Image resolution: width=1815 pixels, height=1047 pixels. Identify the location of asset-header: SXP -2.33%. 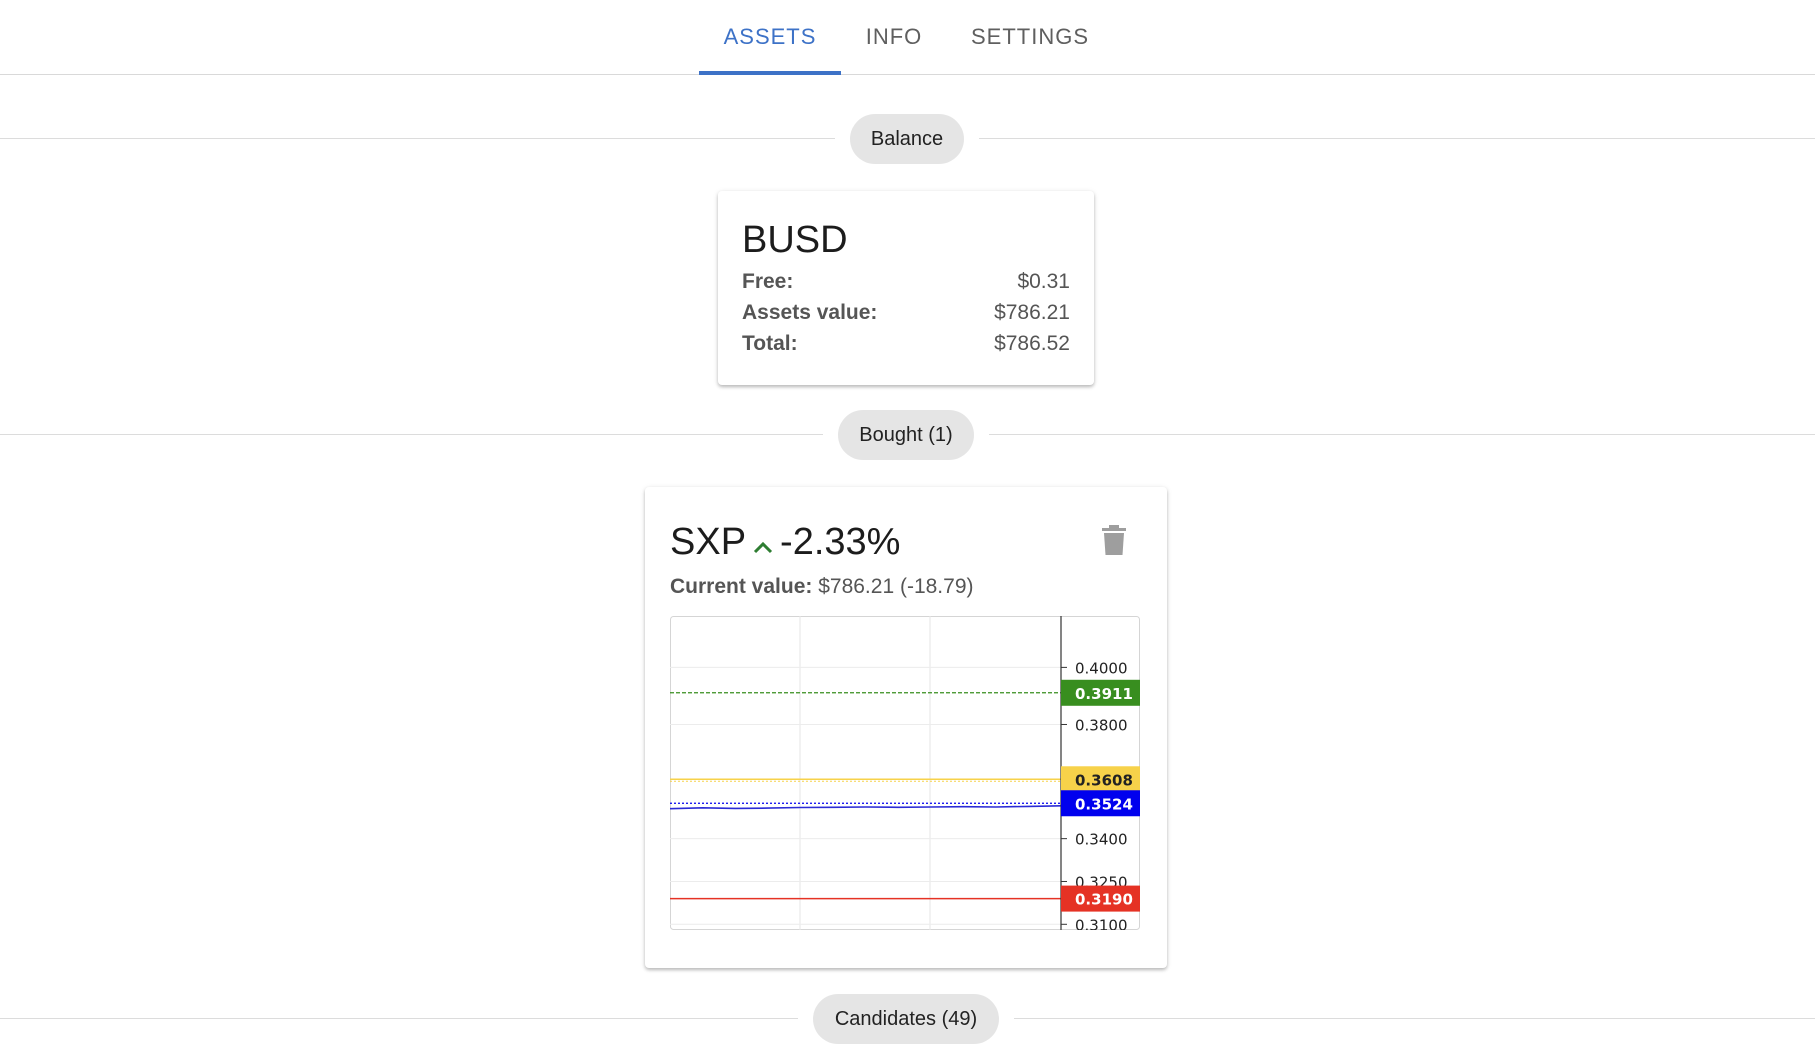
(785, 543).